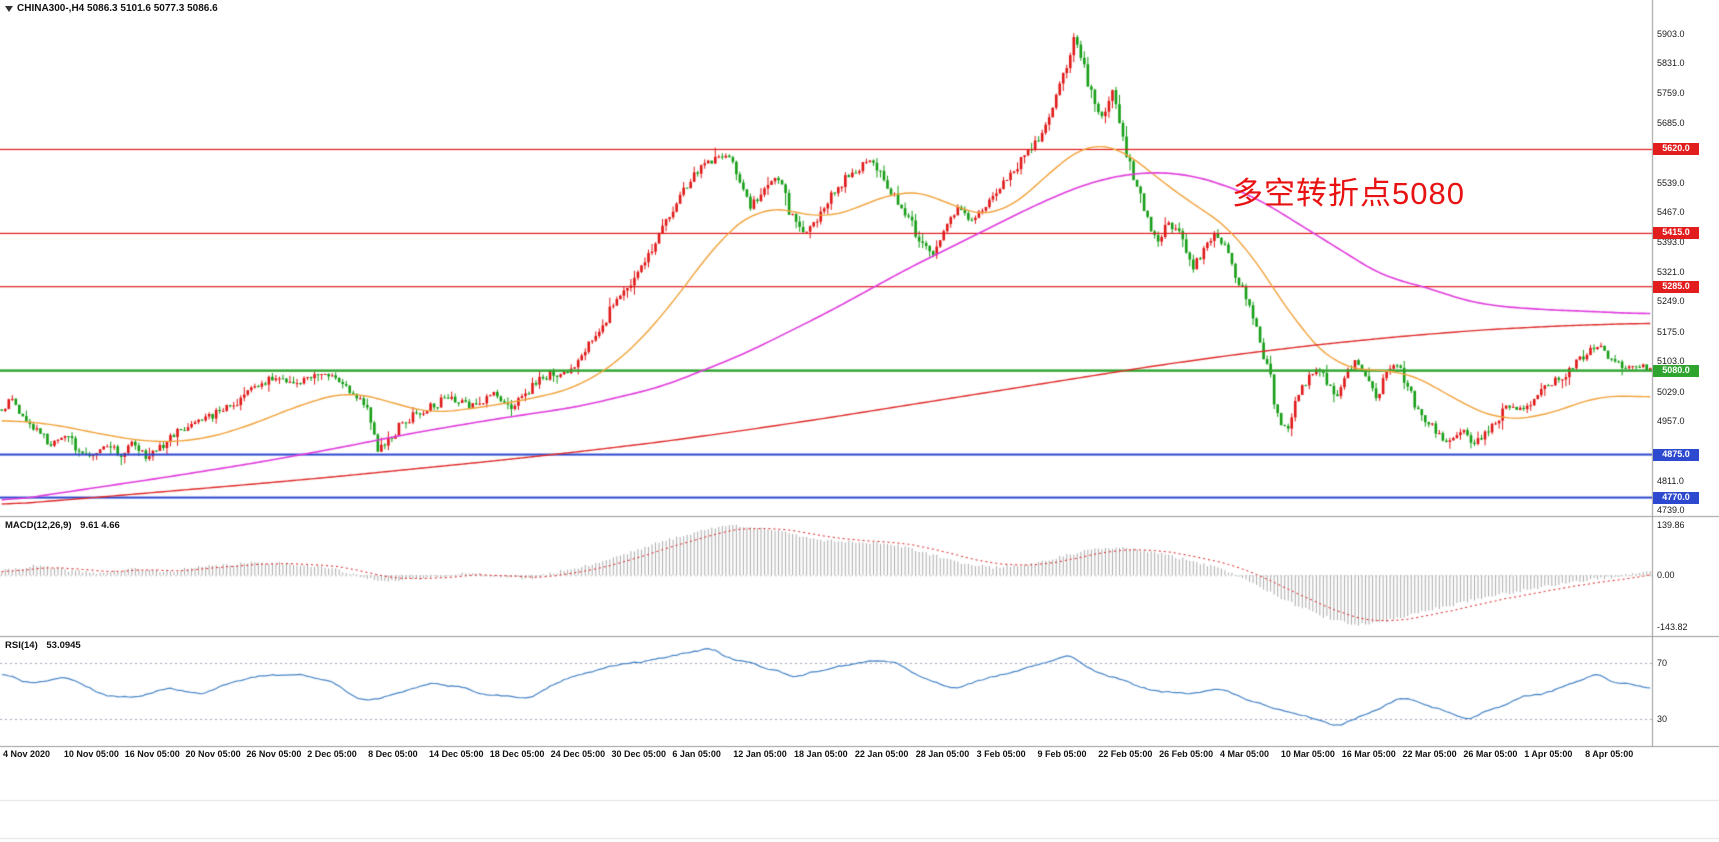  I want to click on macd-indicator-label: MACD(12,26,9) 9.61 4.66, so click(62, 525).